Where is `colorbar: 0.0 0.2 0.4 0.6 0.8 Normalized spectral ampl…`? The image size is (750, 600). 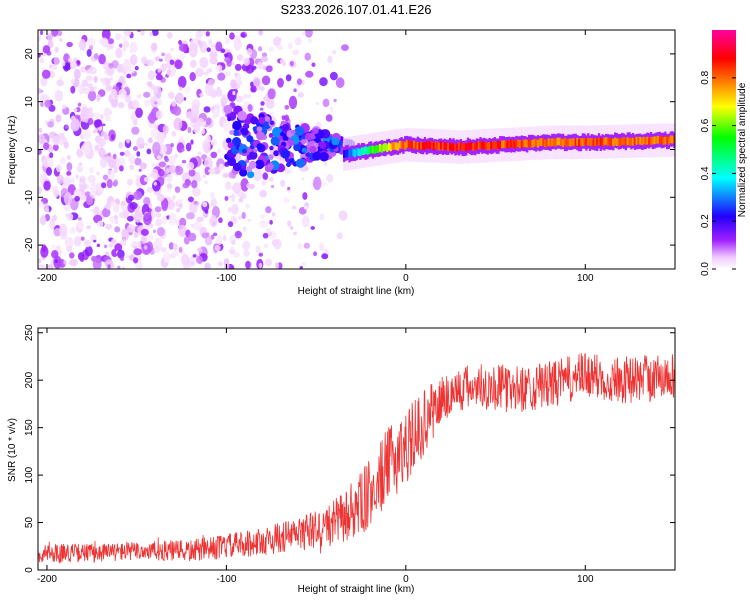
colorbar: 0.0 0.2 0.4 0.6 0.8 Normalized spectral ampl… is located at coordinates (724, 153).